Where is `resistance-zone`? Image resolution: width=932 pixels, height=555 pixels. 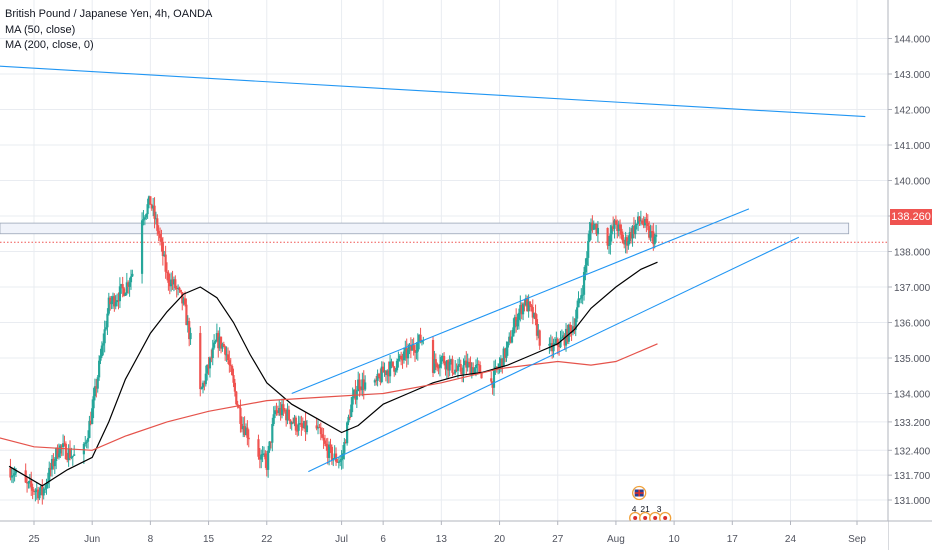
resistance-zone is located at coordinates (425, 228).